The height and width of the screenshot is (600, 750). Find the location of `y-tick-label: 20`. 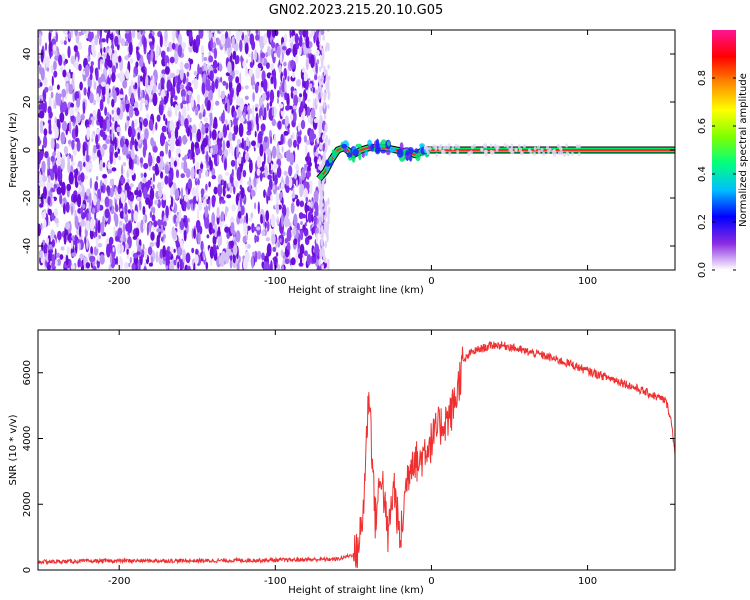

y-tick-label: 20 is located at coordinates (27, 102).